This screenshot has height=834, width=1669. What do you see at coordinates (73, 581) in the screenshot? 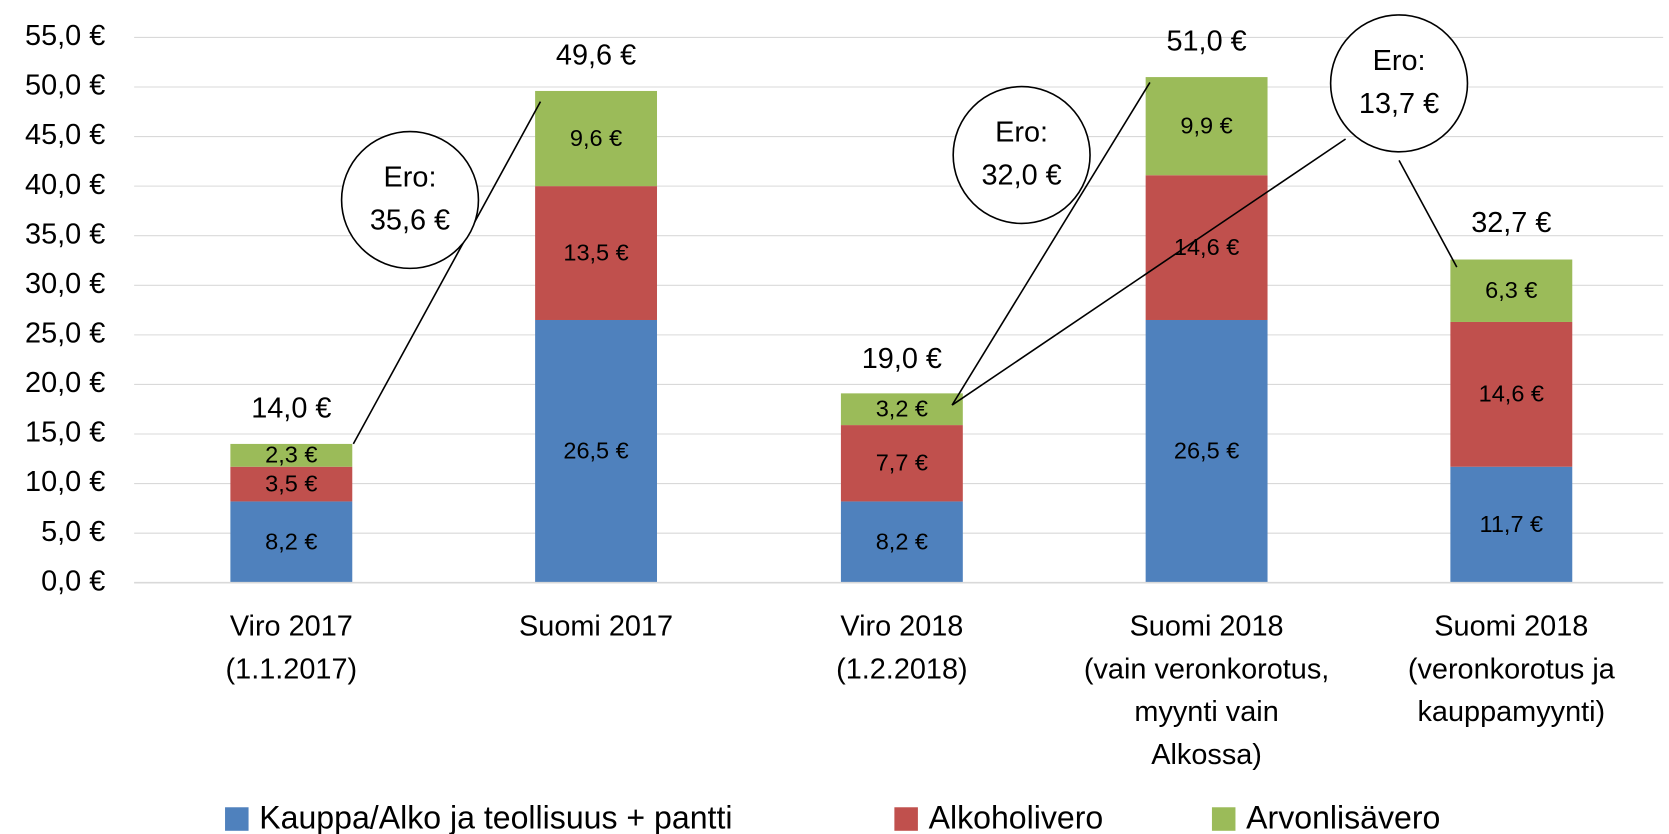
I see `y-tick-label: 0,0 €` at bounding box center [73, 581].